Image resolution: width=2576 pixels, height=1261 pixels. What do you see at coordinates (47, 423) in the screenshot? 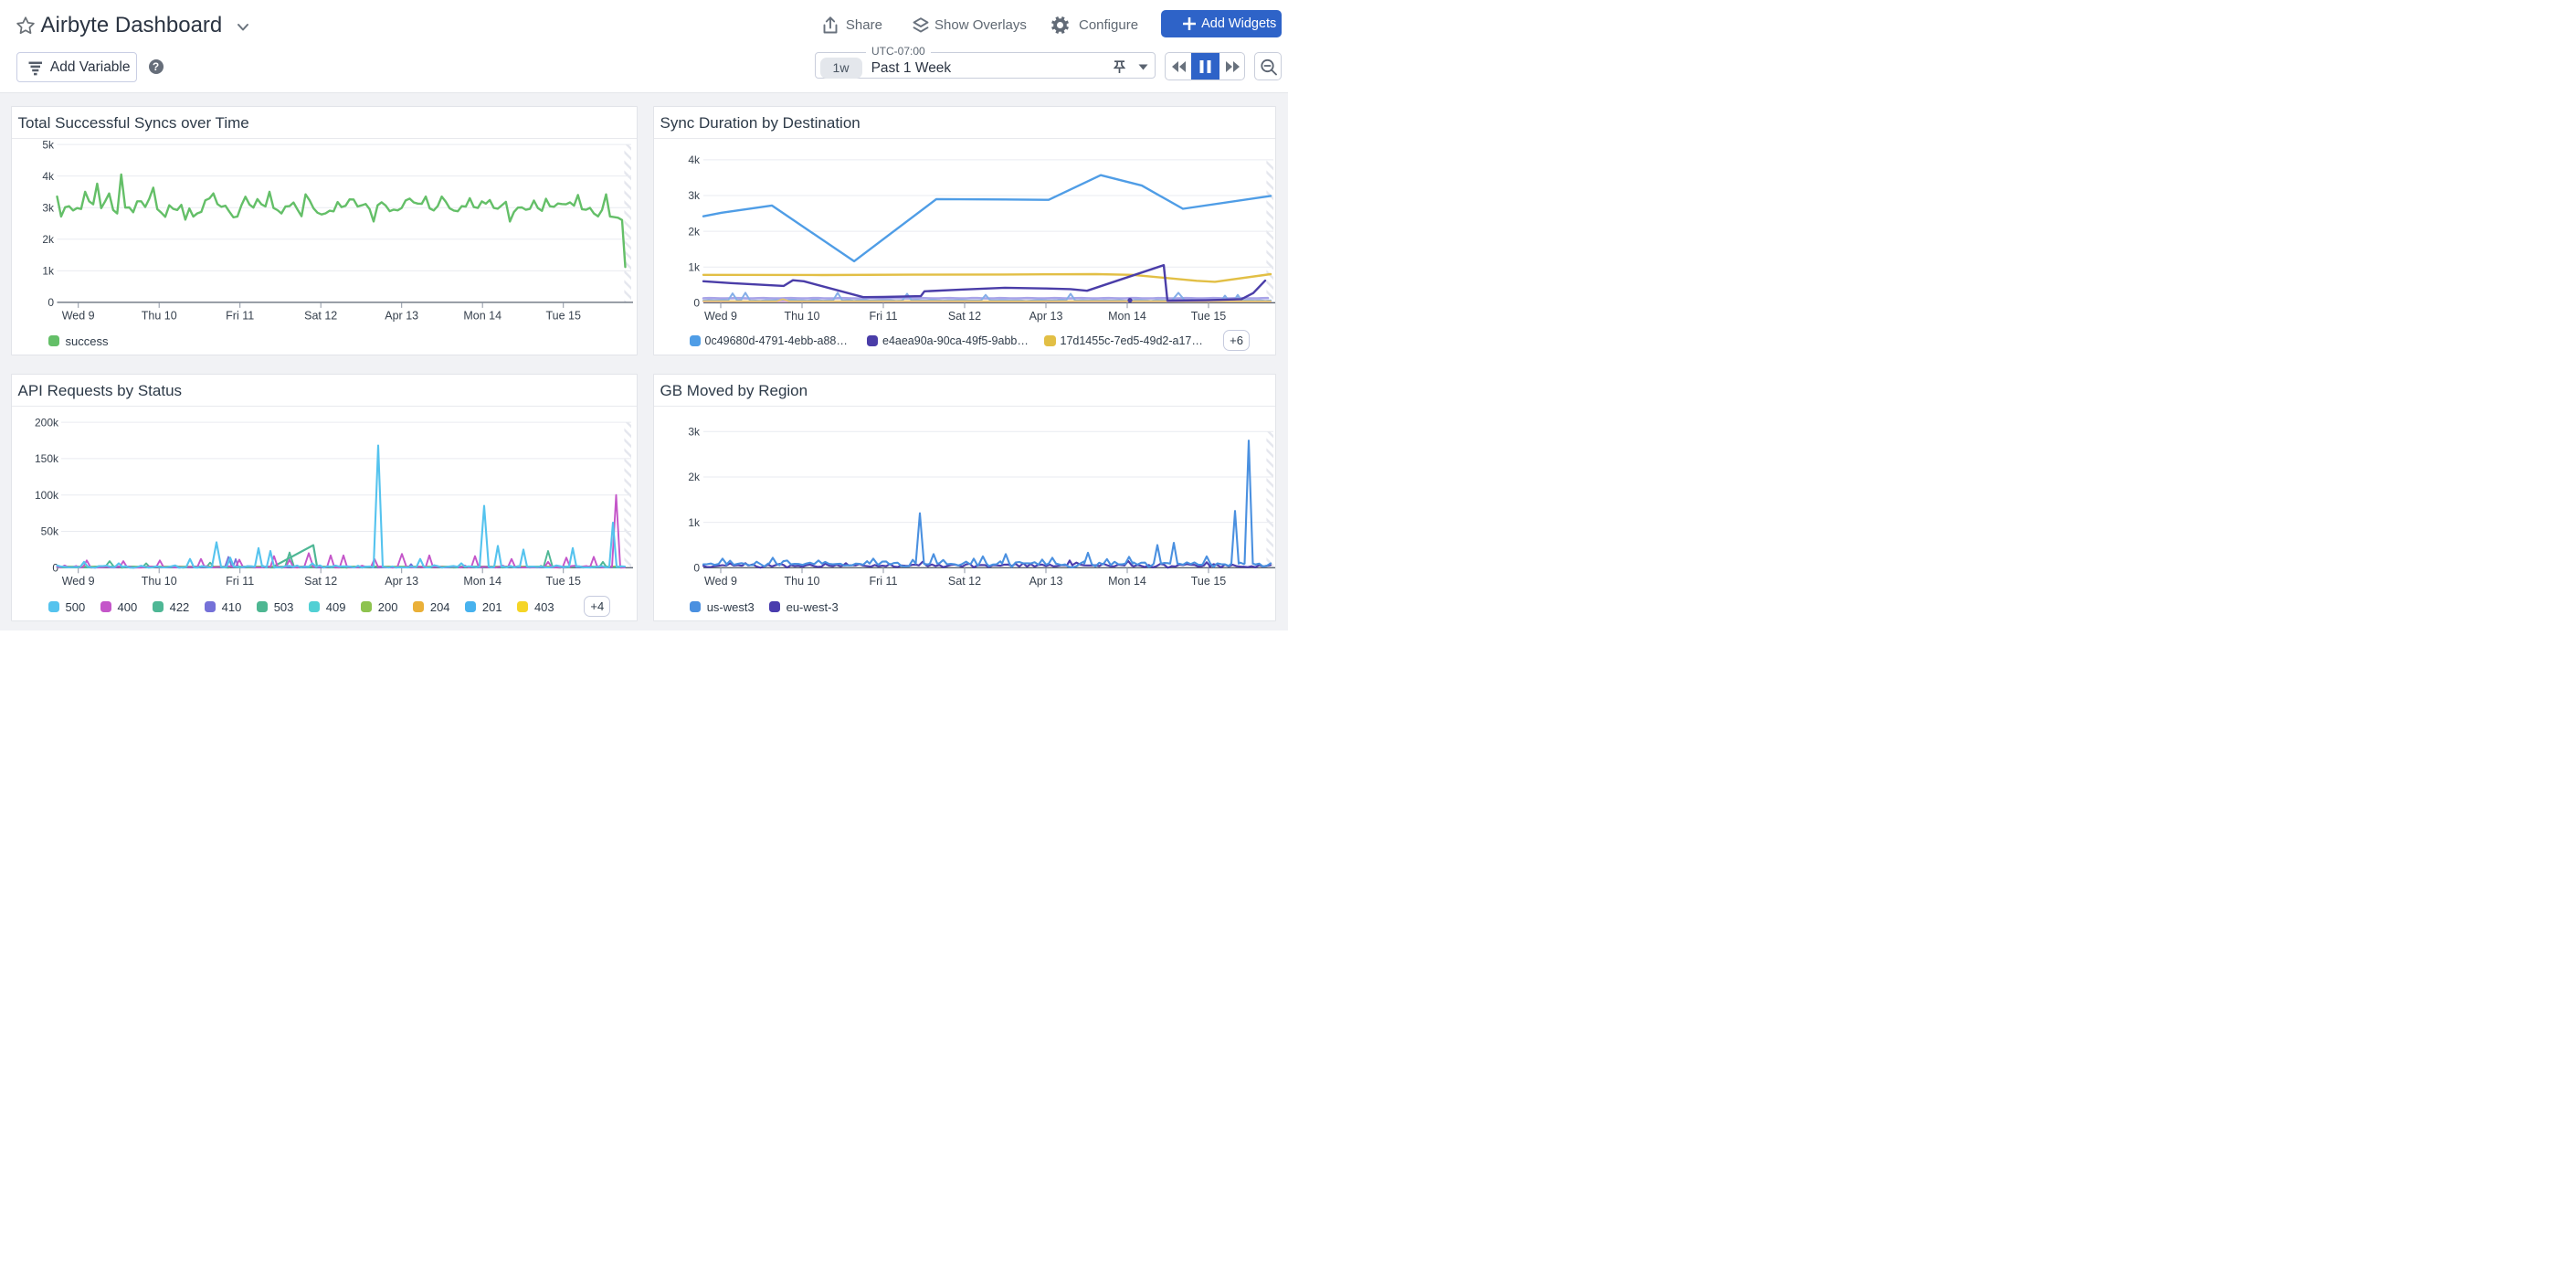
I see `svg-text: 200k` at bounding box center [47, 423].